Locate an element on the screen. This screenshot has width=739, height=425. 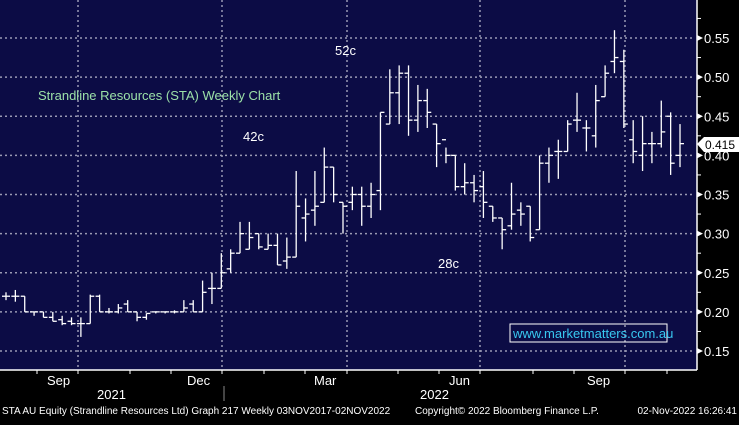
y-tick-label: 0.45 is located at coordinates (716, 116).